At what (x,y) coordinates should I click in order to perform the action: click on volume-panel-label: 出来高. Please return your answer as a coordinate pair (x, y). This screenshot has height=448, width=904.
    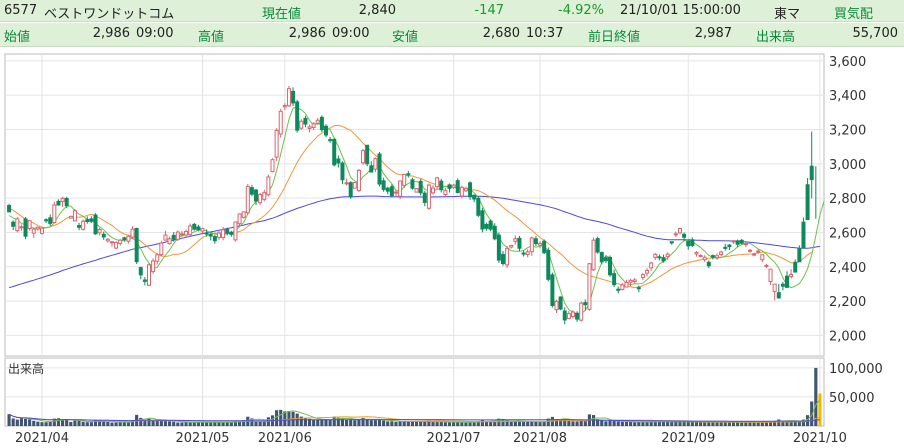
    Looking at the image, I should click on (26, 368).